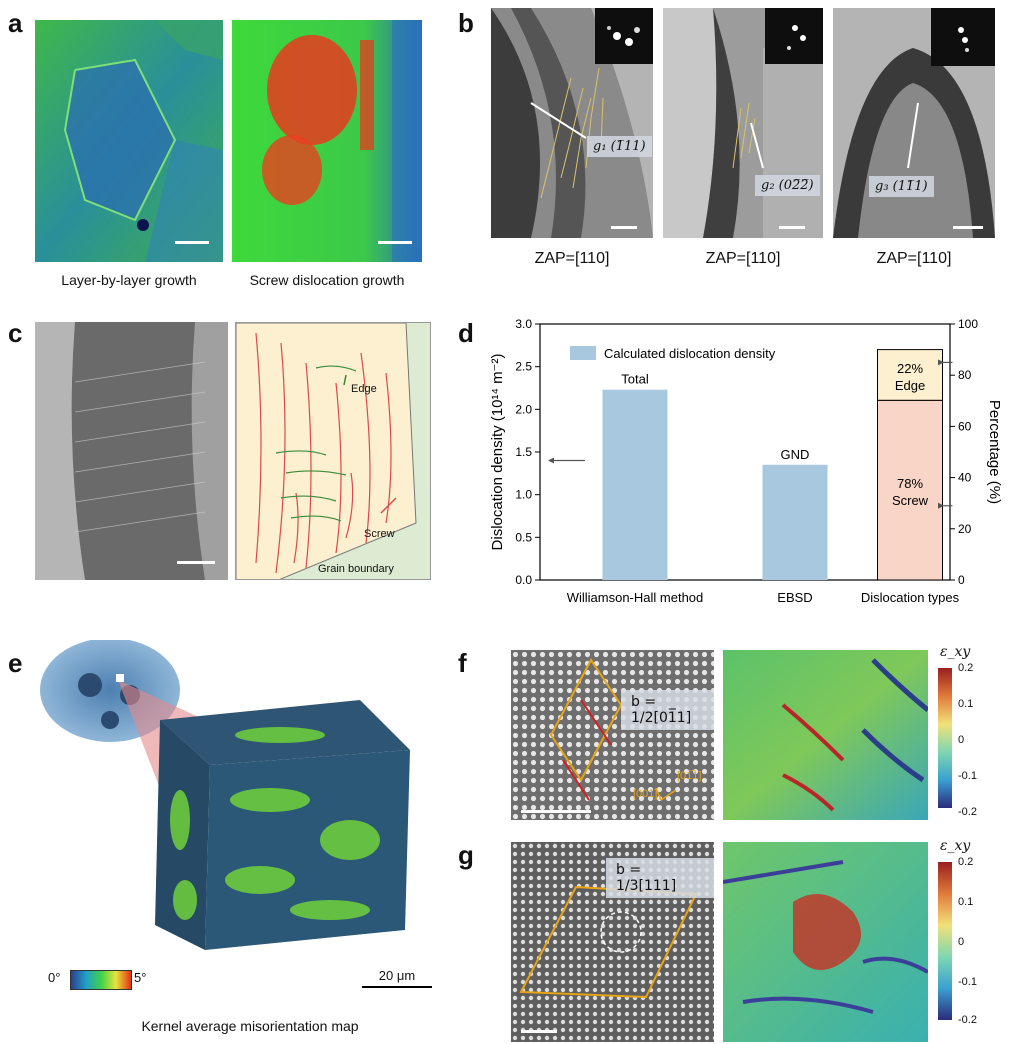 Image resolution: width=1010 pixels, height=1044 pixels. I want to click on y-tick-label: 0.0, so click(523, 580).